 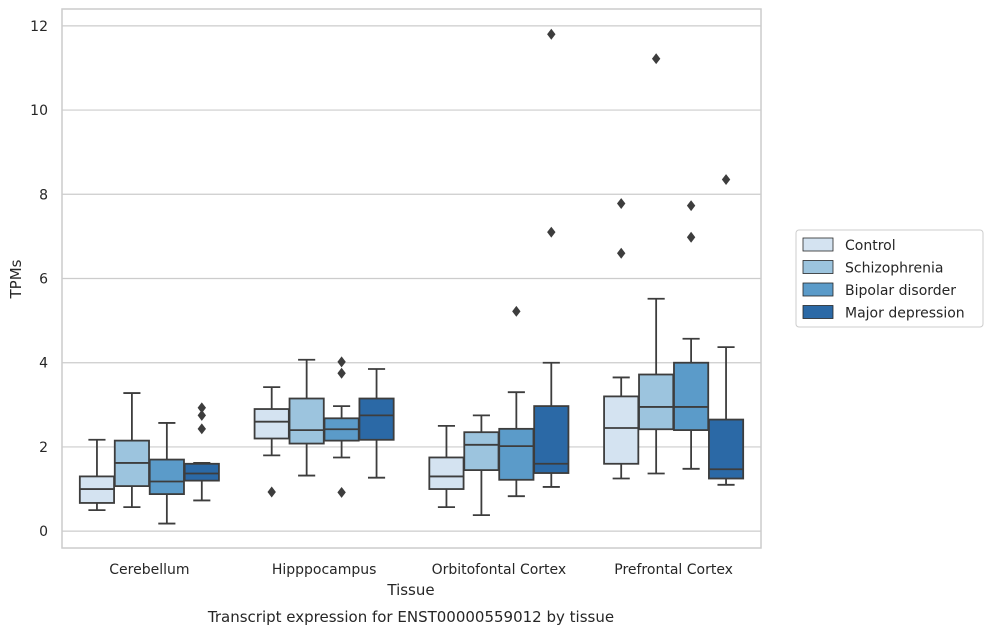 I want to click on legend-label: Bipolar disorder, so click(x=900, y=291).